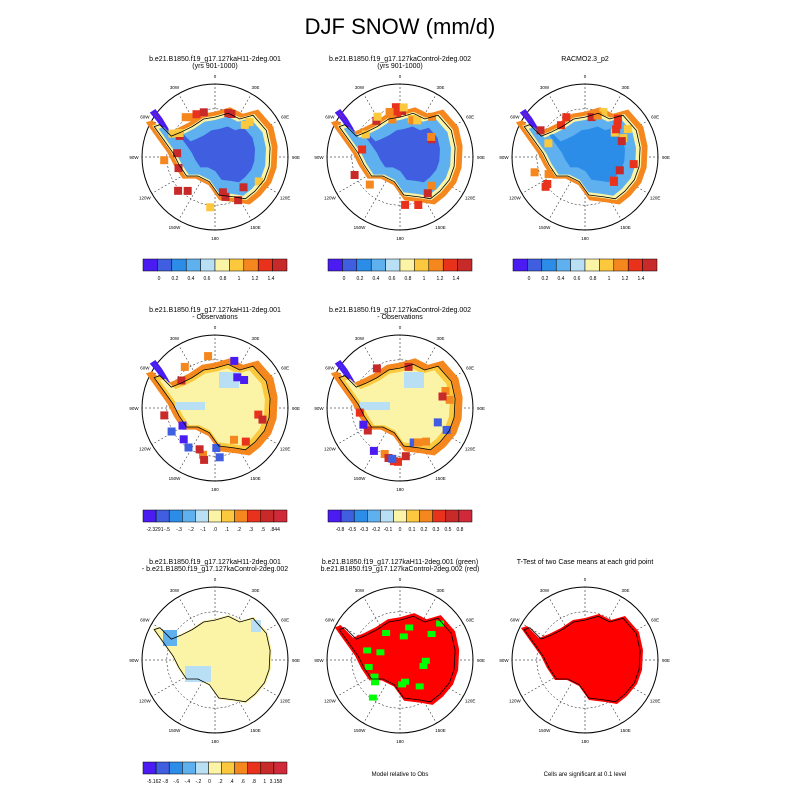 The width and height of the screenshot is (800, 800). What do you see at coordinates (397, 659) in the screenshot?
I see `red-cells` at bounding box center [397, 659].